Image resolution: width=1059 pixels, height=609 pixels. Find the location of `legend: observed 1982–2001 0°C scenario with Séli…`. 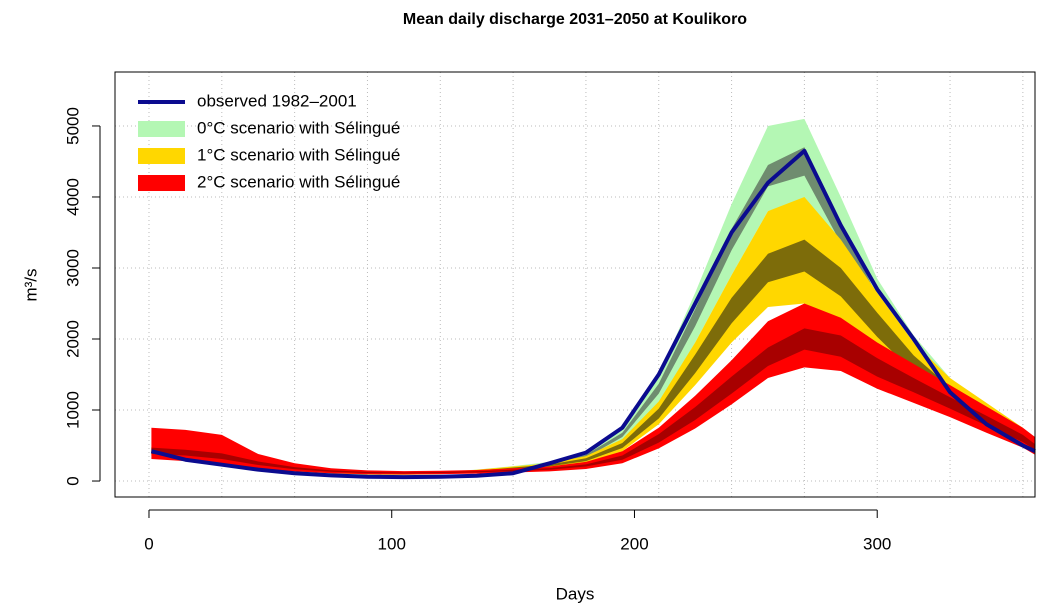

legend: observed 1982–2001 0°C scenario with Séli… is located at coordinates (269, 141).